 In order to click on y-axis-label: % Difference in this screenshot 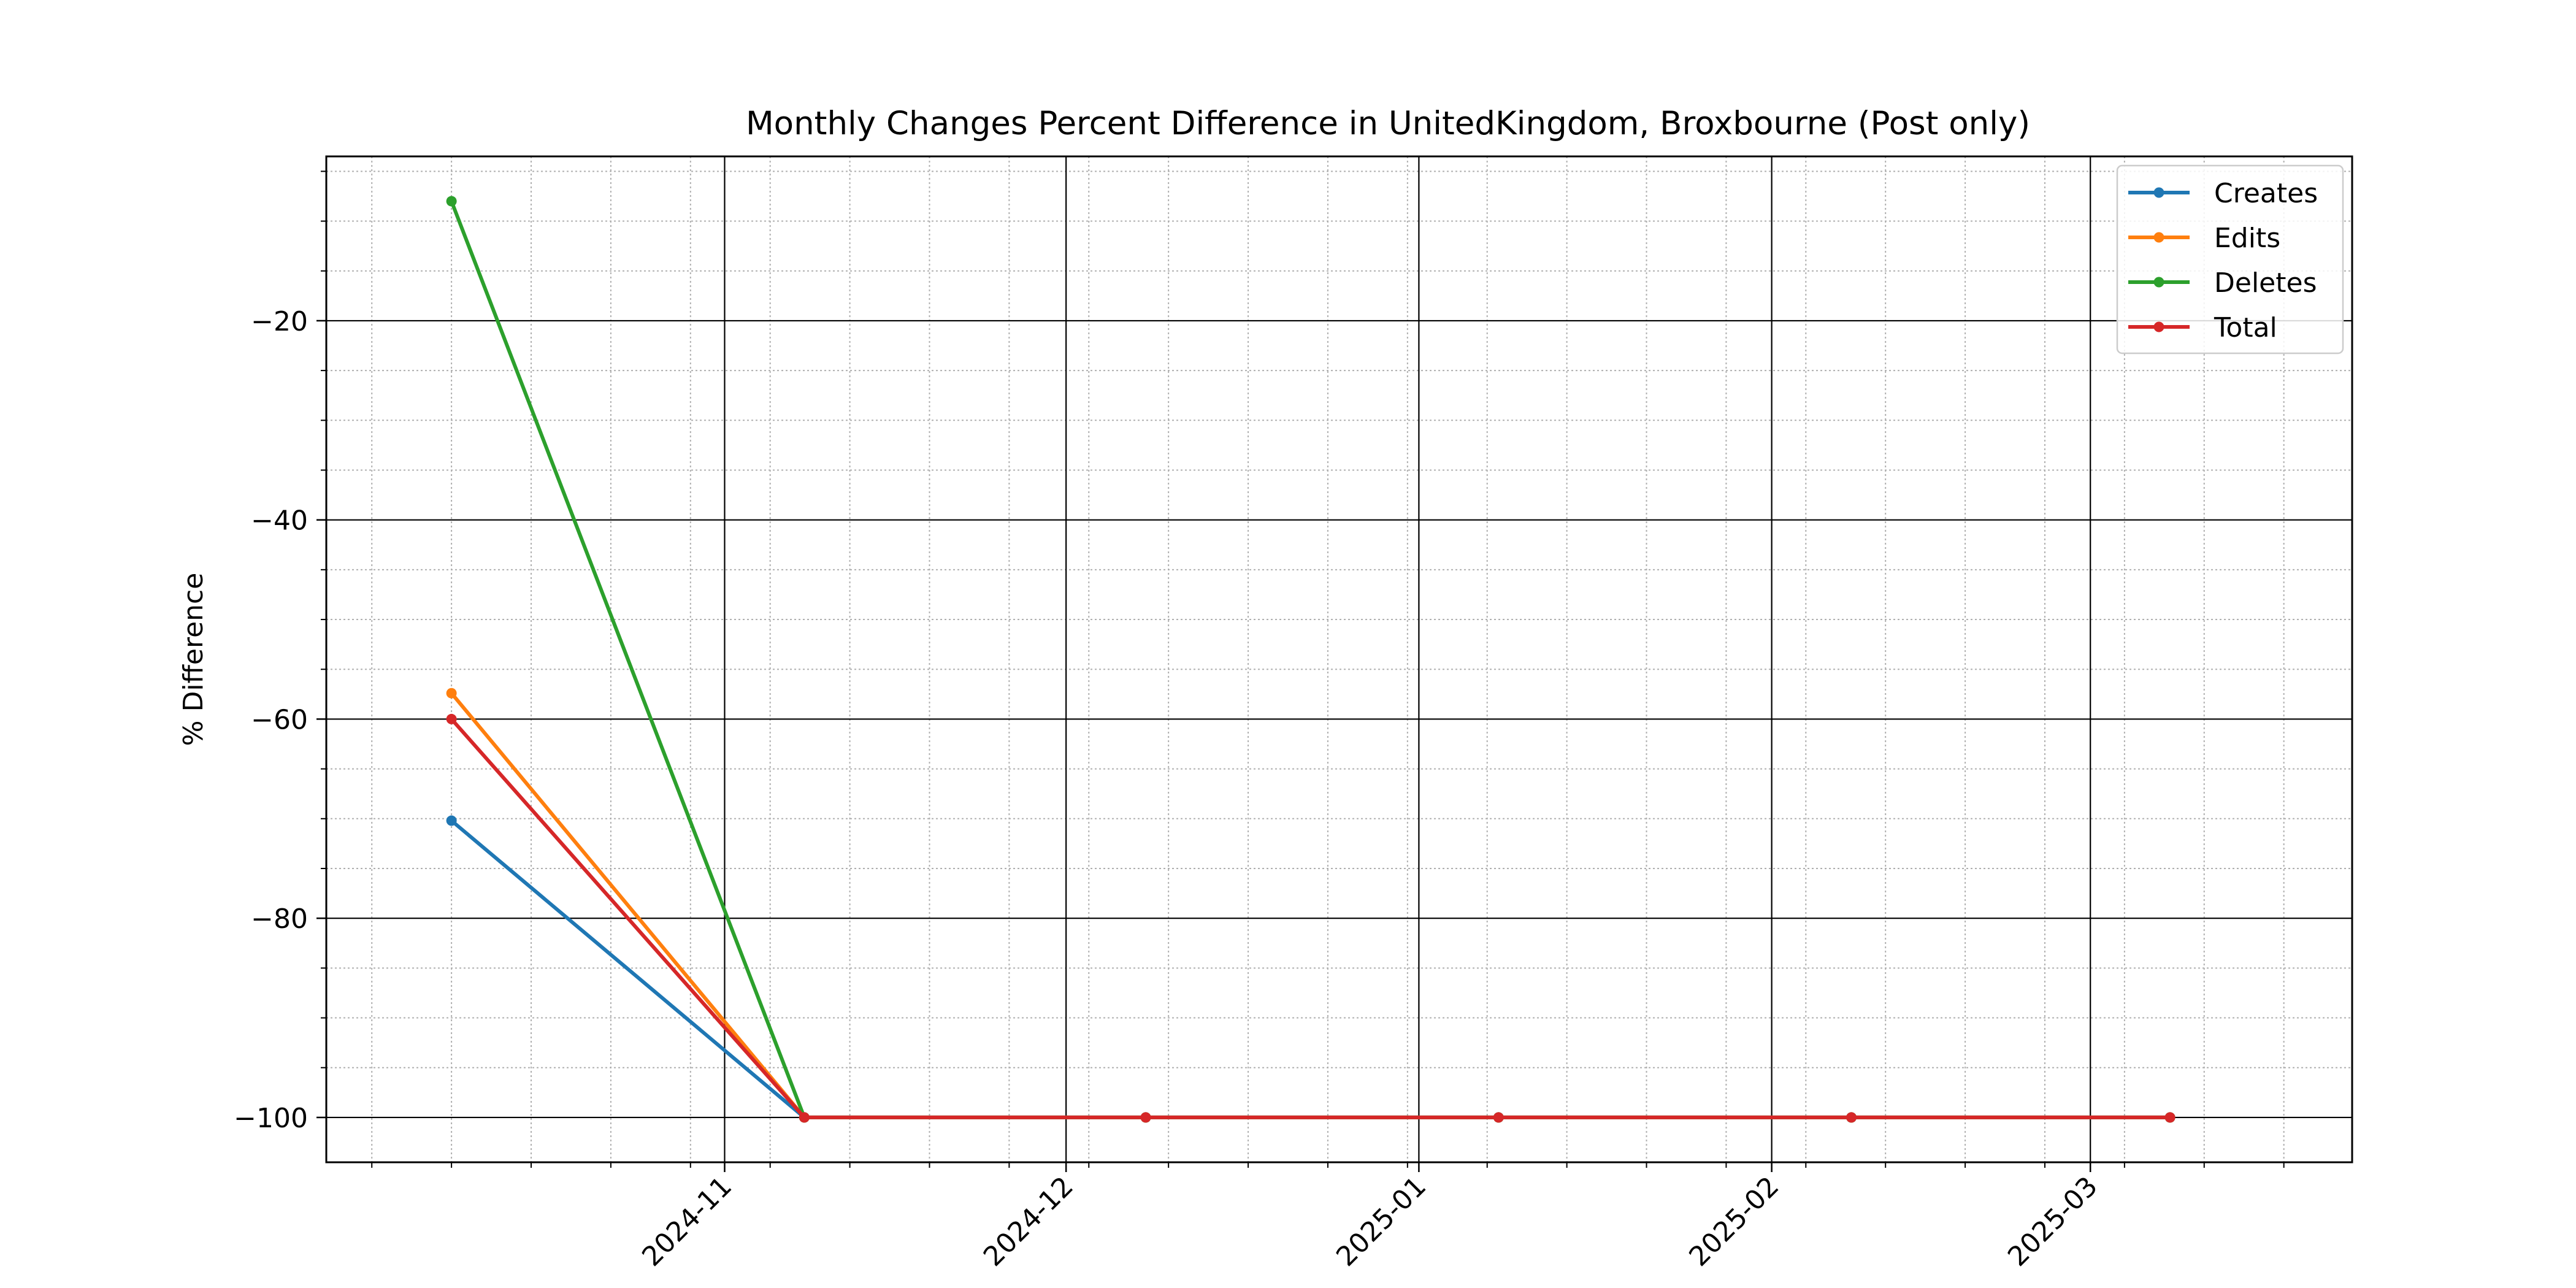, I will do `click(193, 659)`.